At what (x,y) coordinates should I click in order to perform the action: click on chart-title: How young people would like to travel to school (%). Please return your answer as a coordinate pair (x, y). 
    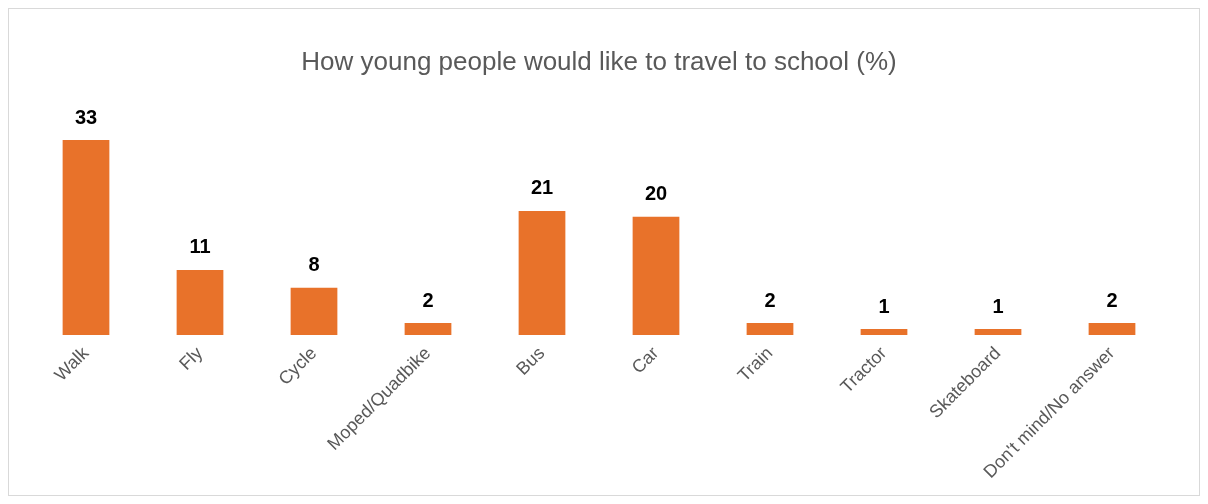
    Looking at the image, I should click on (599, 60).